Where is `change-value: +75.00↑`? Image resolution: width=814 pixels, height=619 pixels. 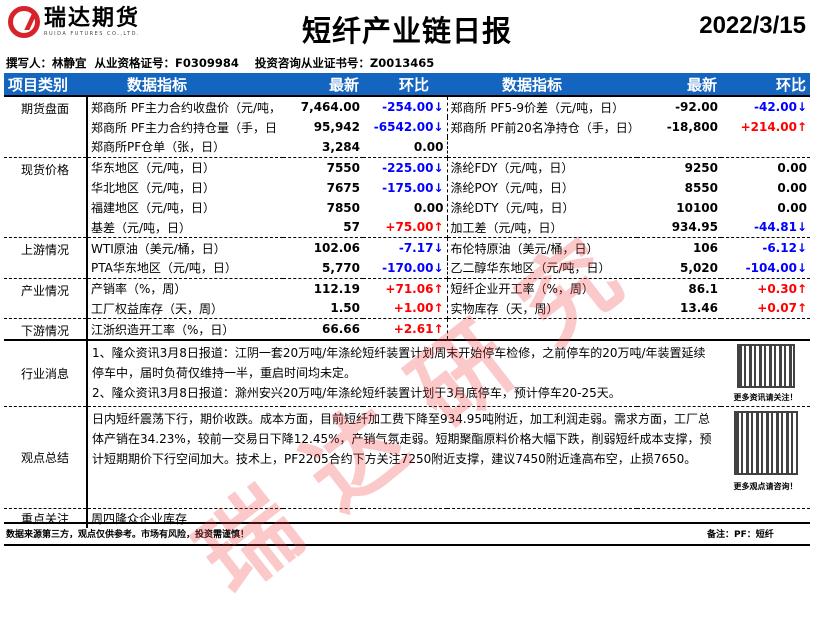
change-value: +75.00↑ is located at coordinates (405, 227).